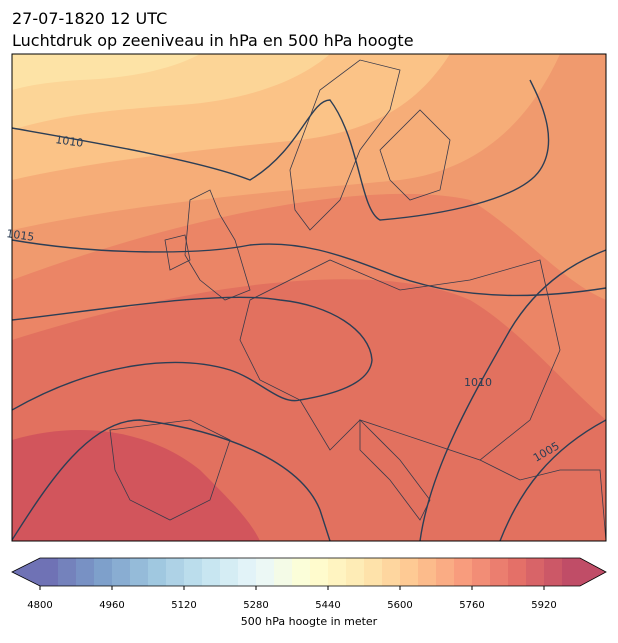 The width and height of the screenshot is (618, 643). I want to click on colorbar-tick-label: 5120, so click(183, 605).